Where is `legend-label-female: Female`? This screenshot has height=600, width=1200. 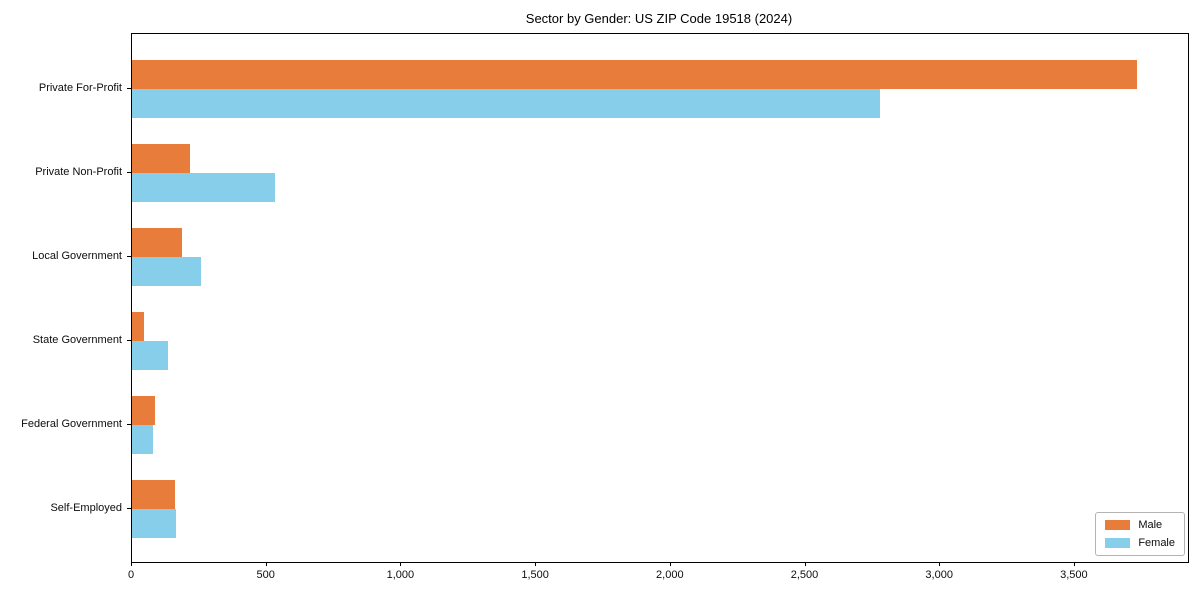
legend-label-female: Female is located at coordinates (1156, 543).